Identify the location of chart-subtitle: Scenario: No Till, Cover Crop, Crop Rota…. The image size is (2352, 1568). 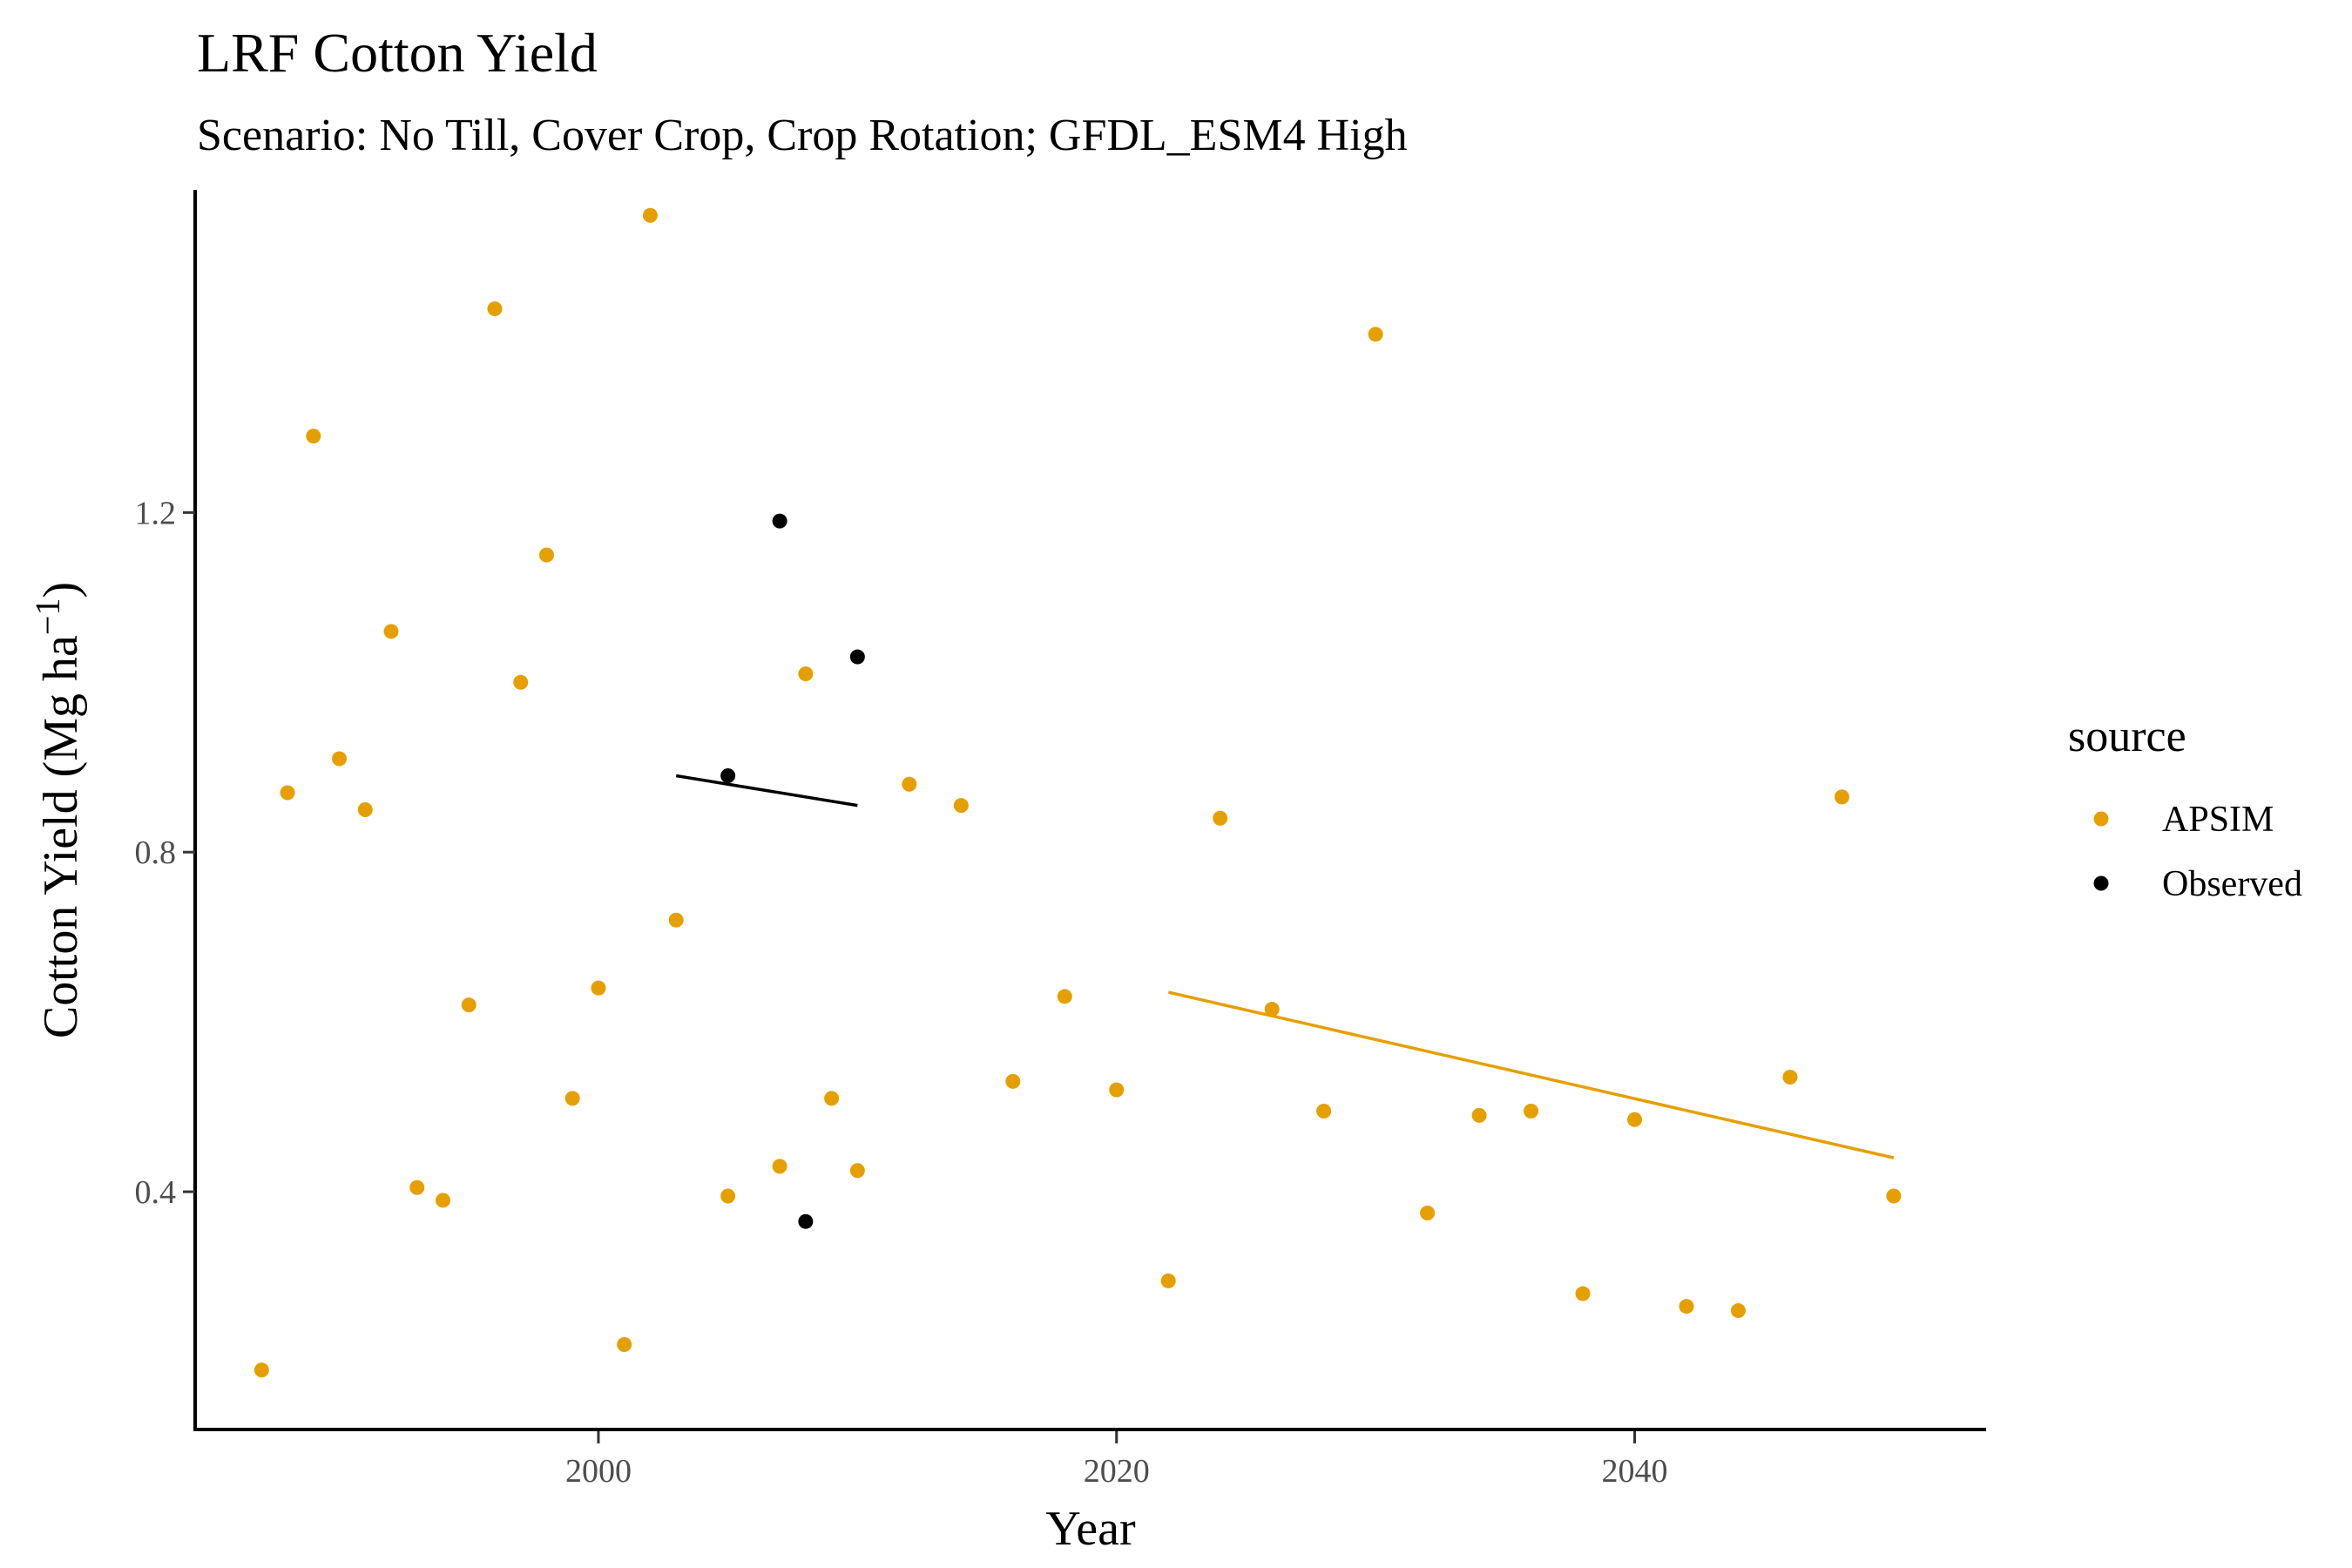
(802, 135).